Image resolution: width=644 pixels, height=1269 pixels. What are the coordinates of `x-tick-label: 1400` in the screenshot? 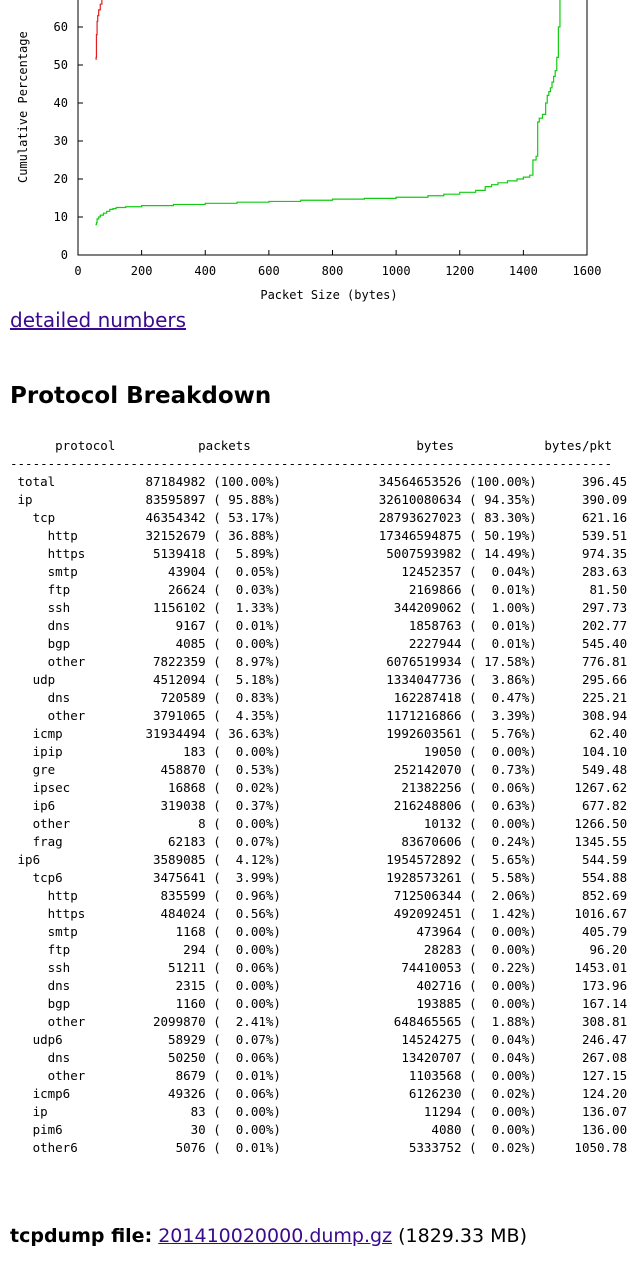 It's located at (523, 271).